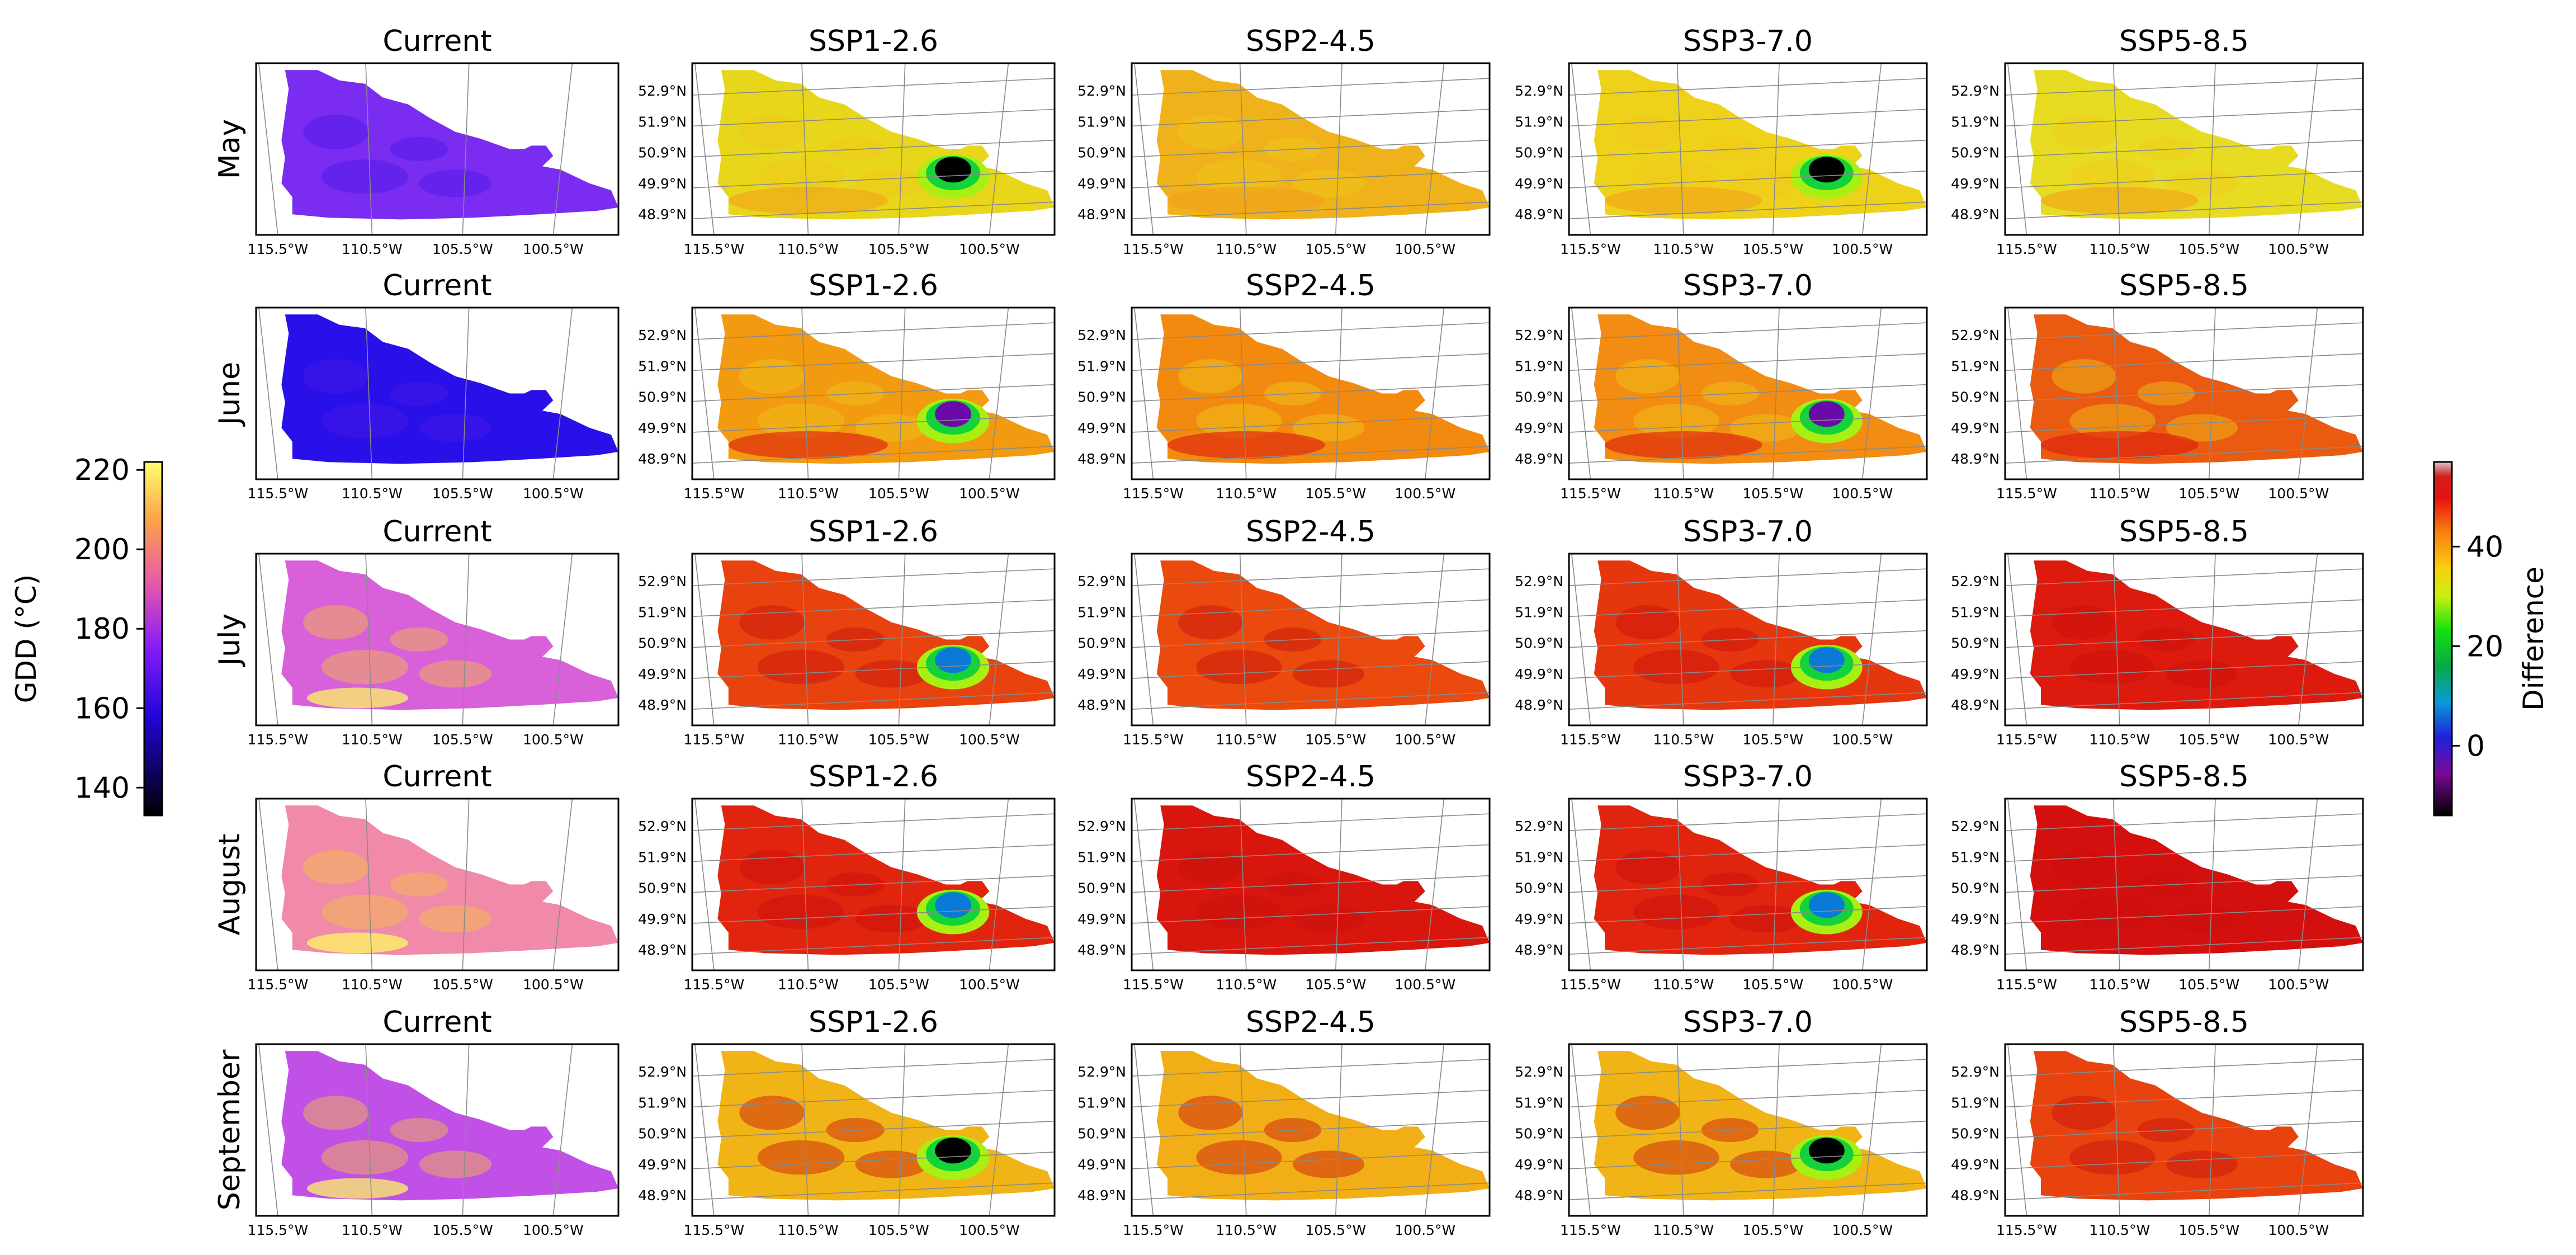  What do you see at coordinates (1101, 397) in the screenshot?
I see `lat-tick-label: 50.9°N` at bounding box center [1101, 397].